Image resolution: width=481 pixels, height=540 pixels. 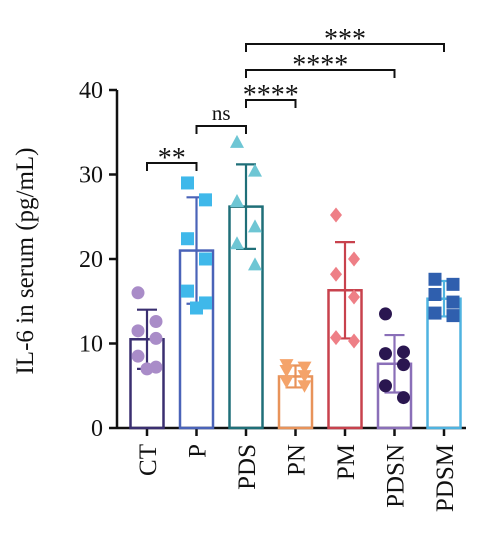 What do you see at coordinates (198, 451) in the screenshot?
I see `x-tick-label: P` at bounding box center [198, 451].